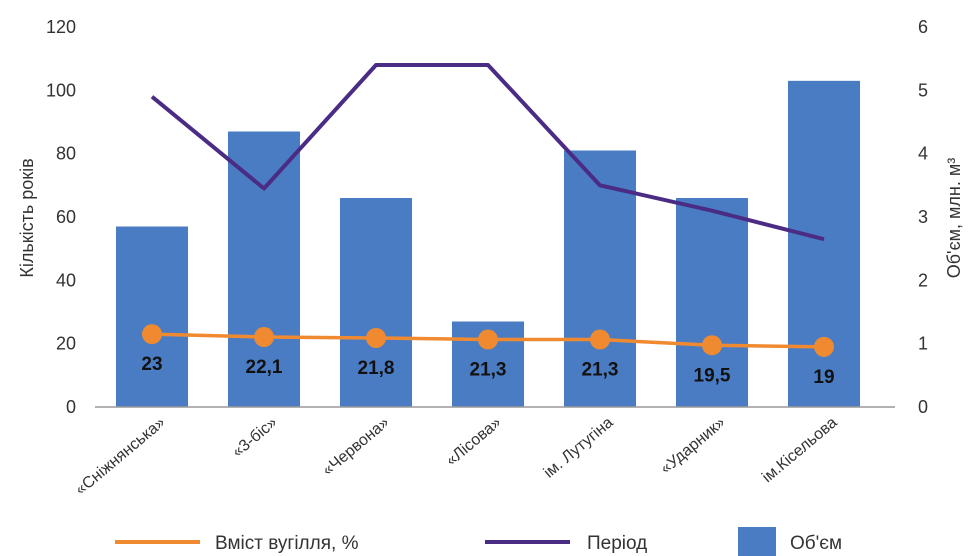 Image resolution: width=976 pixels, height=556 pixels. What do you see at coordinates (617, 543) in the screenshot?
I see `legend-label-period: Період` at bounding box center [617, 543].